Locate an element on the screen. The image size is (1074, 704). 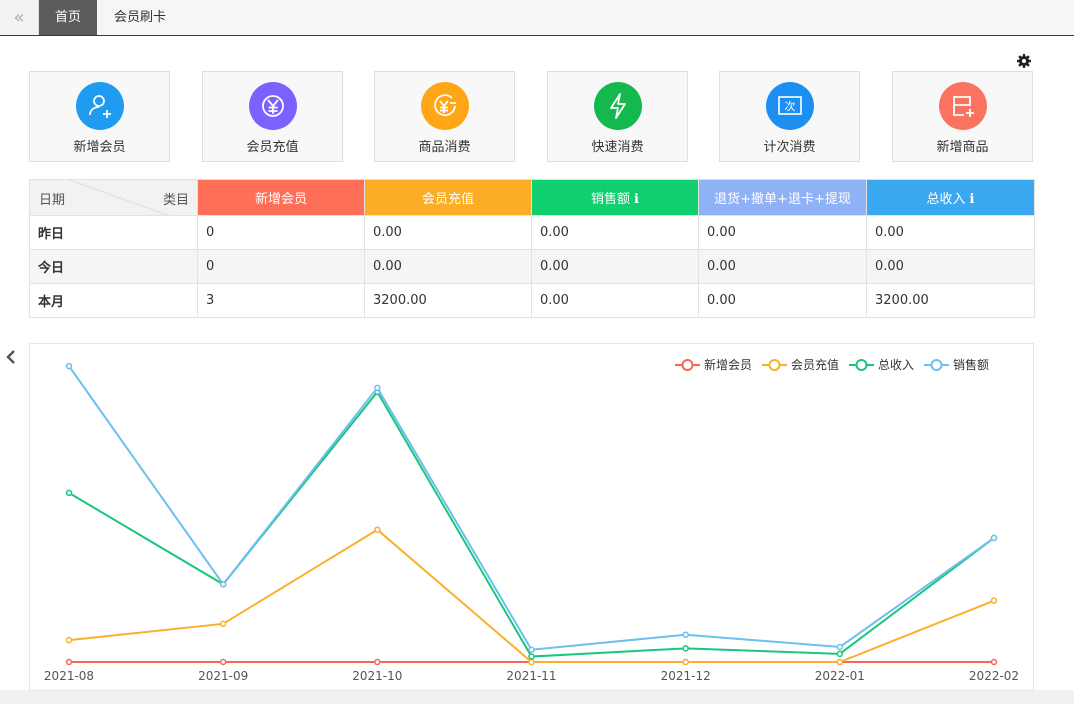
yen-recharge-icon is located at coordinates (273, 106).